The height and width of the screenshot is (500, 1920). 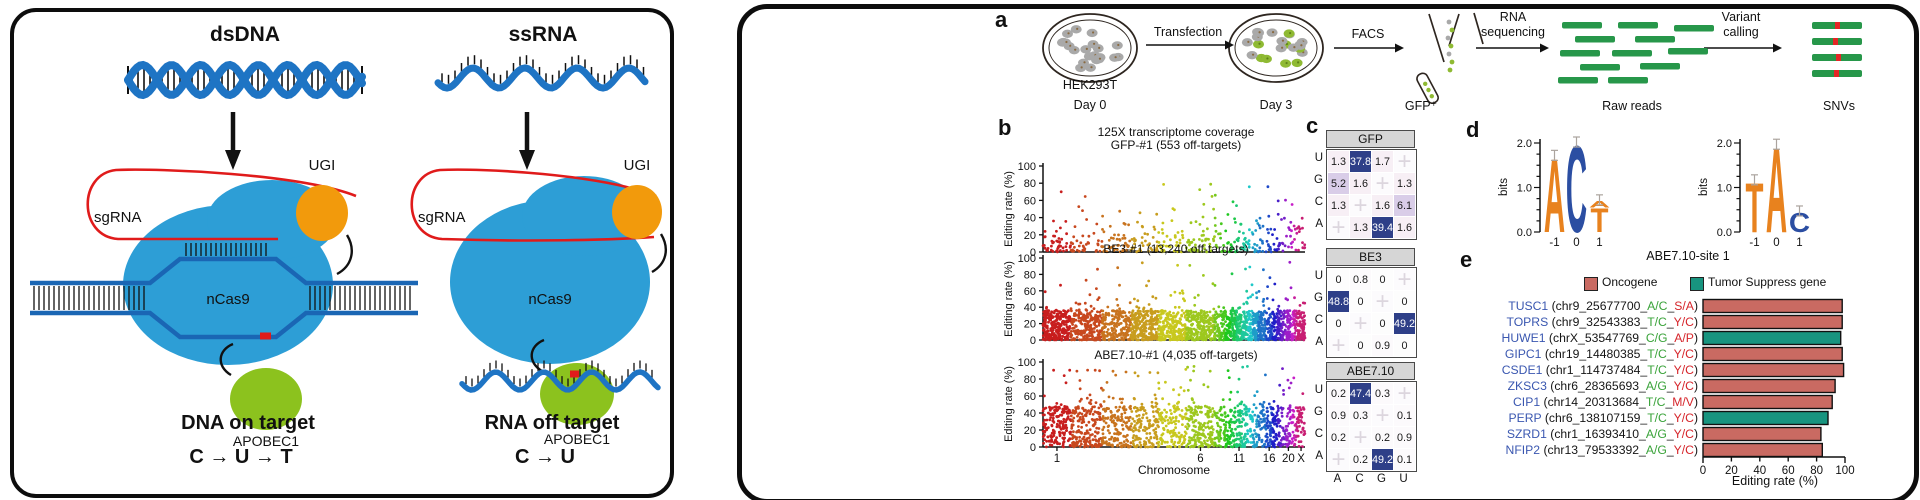 What do you see at coordinates (1162, 300) in the screenshot?
I see `scatter-plot-2: 100 80 60 40 20 0` at bounding box center [1162, 300].